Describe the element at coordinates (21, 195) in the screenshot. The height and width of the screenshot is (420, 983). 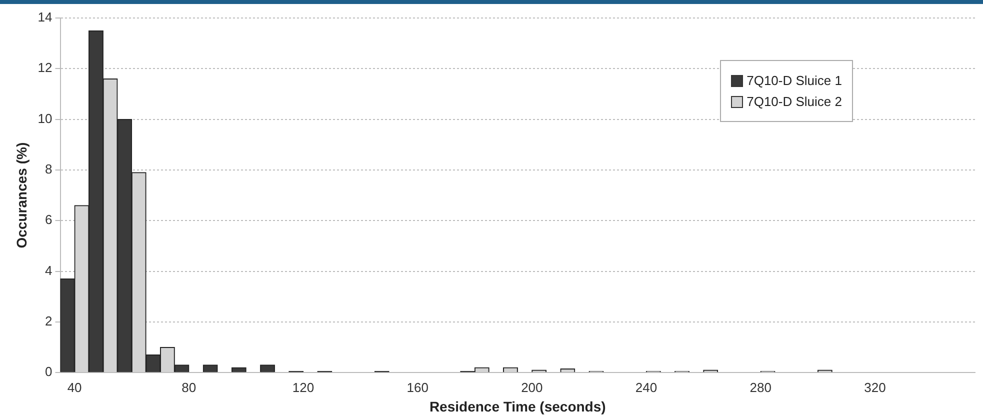
I see `y-axis-title: Occurances (%)` at that location.